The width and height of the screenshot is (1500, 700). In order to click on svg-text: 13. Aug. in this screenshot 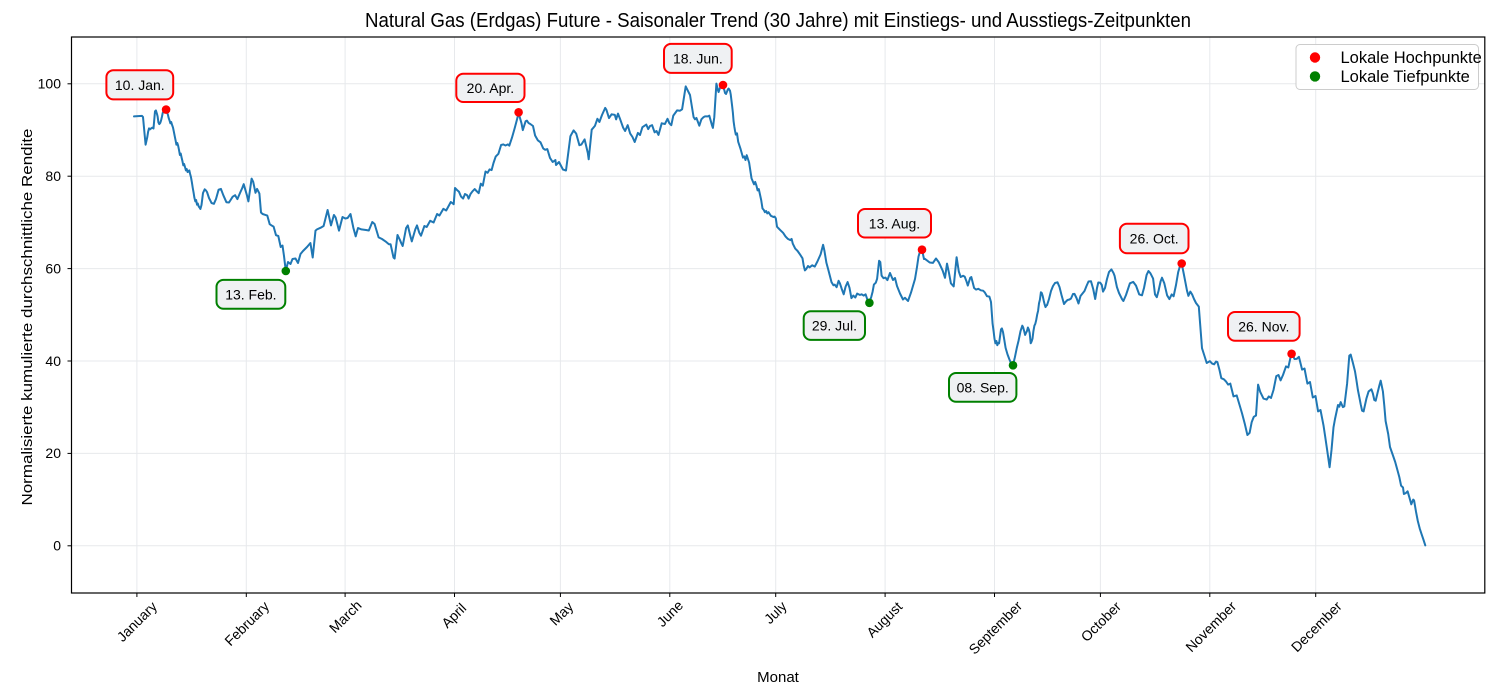, I will do `click(894, 223)`.